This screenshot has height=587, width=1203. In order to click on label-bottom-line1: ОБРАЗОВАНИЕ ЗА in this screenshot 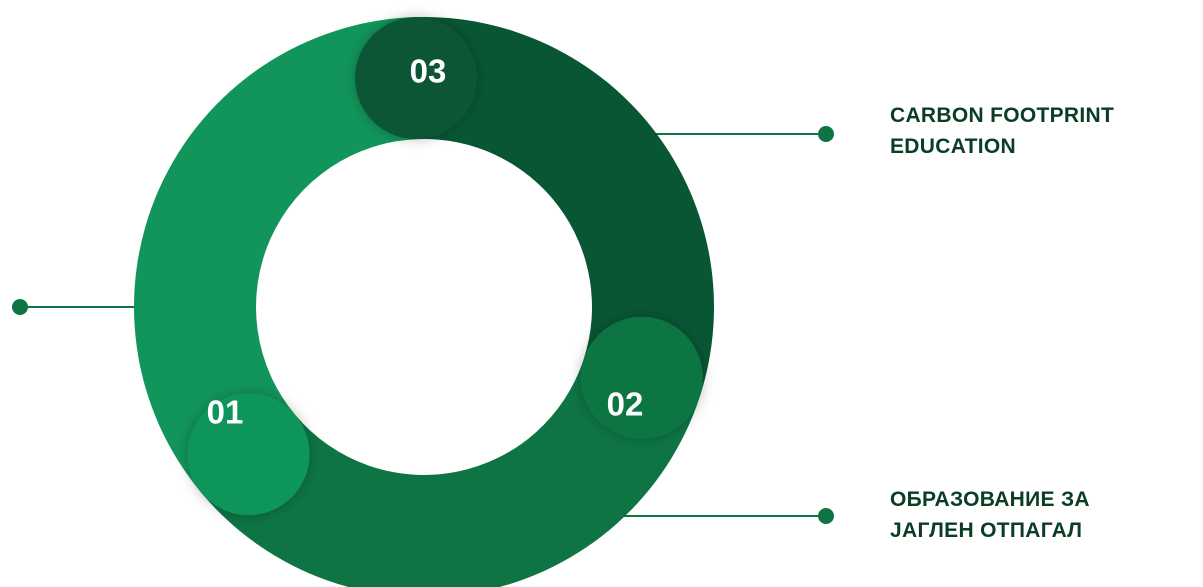, I will do `click(990, 499)`.